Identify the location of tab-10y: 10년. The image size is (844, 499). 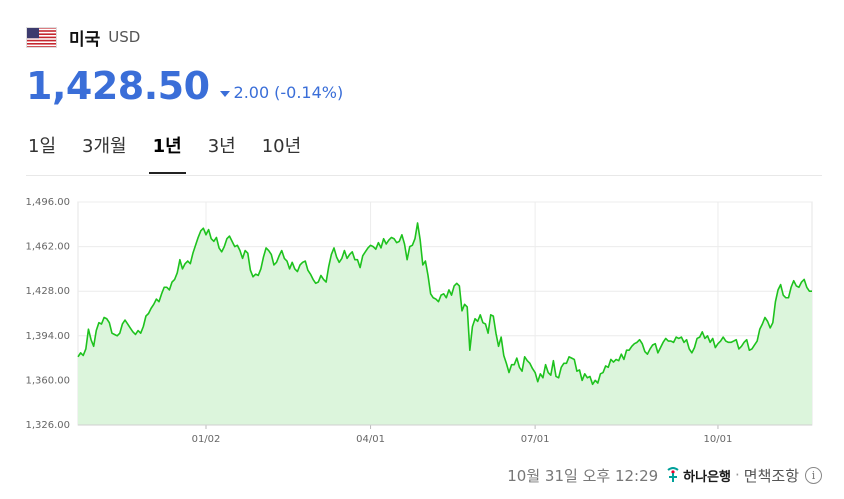
(281, 146).